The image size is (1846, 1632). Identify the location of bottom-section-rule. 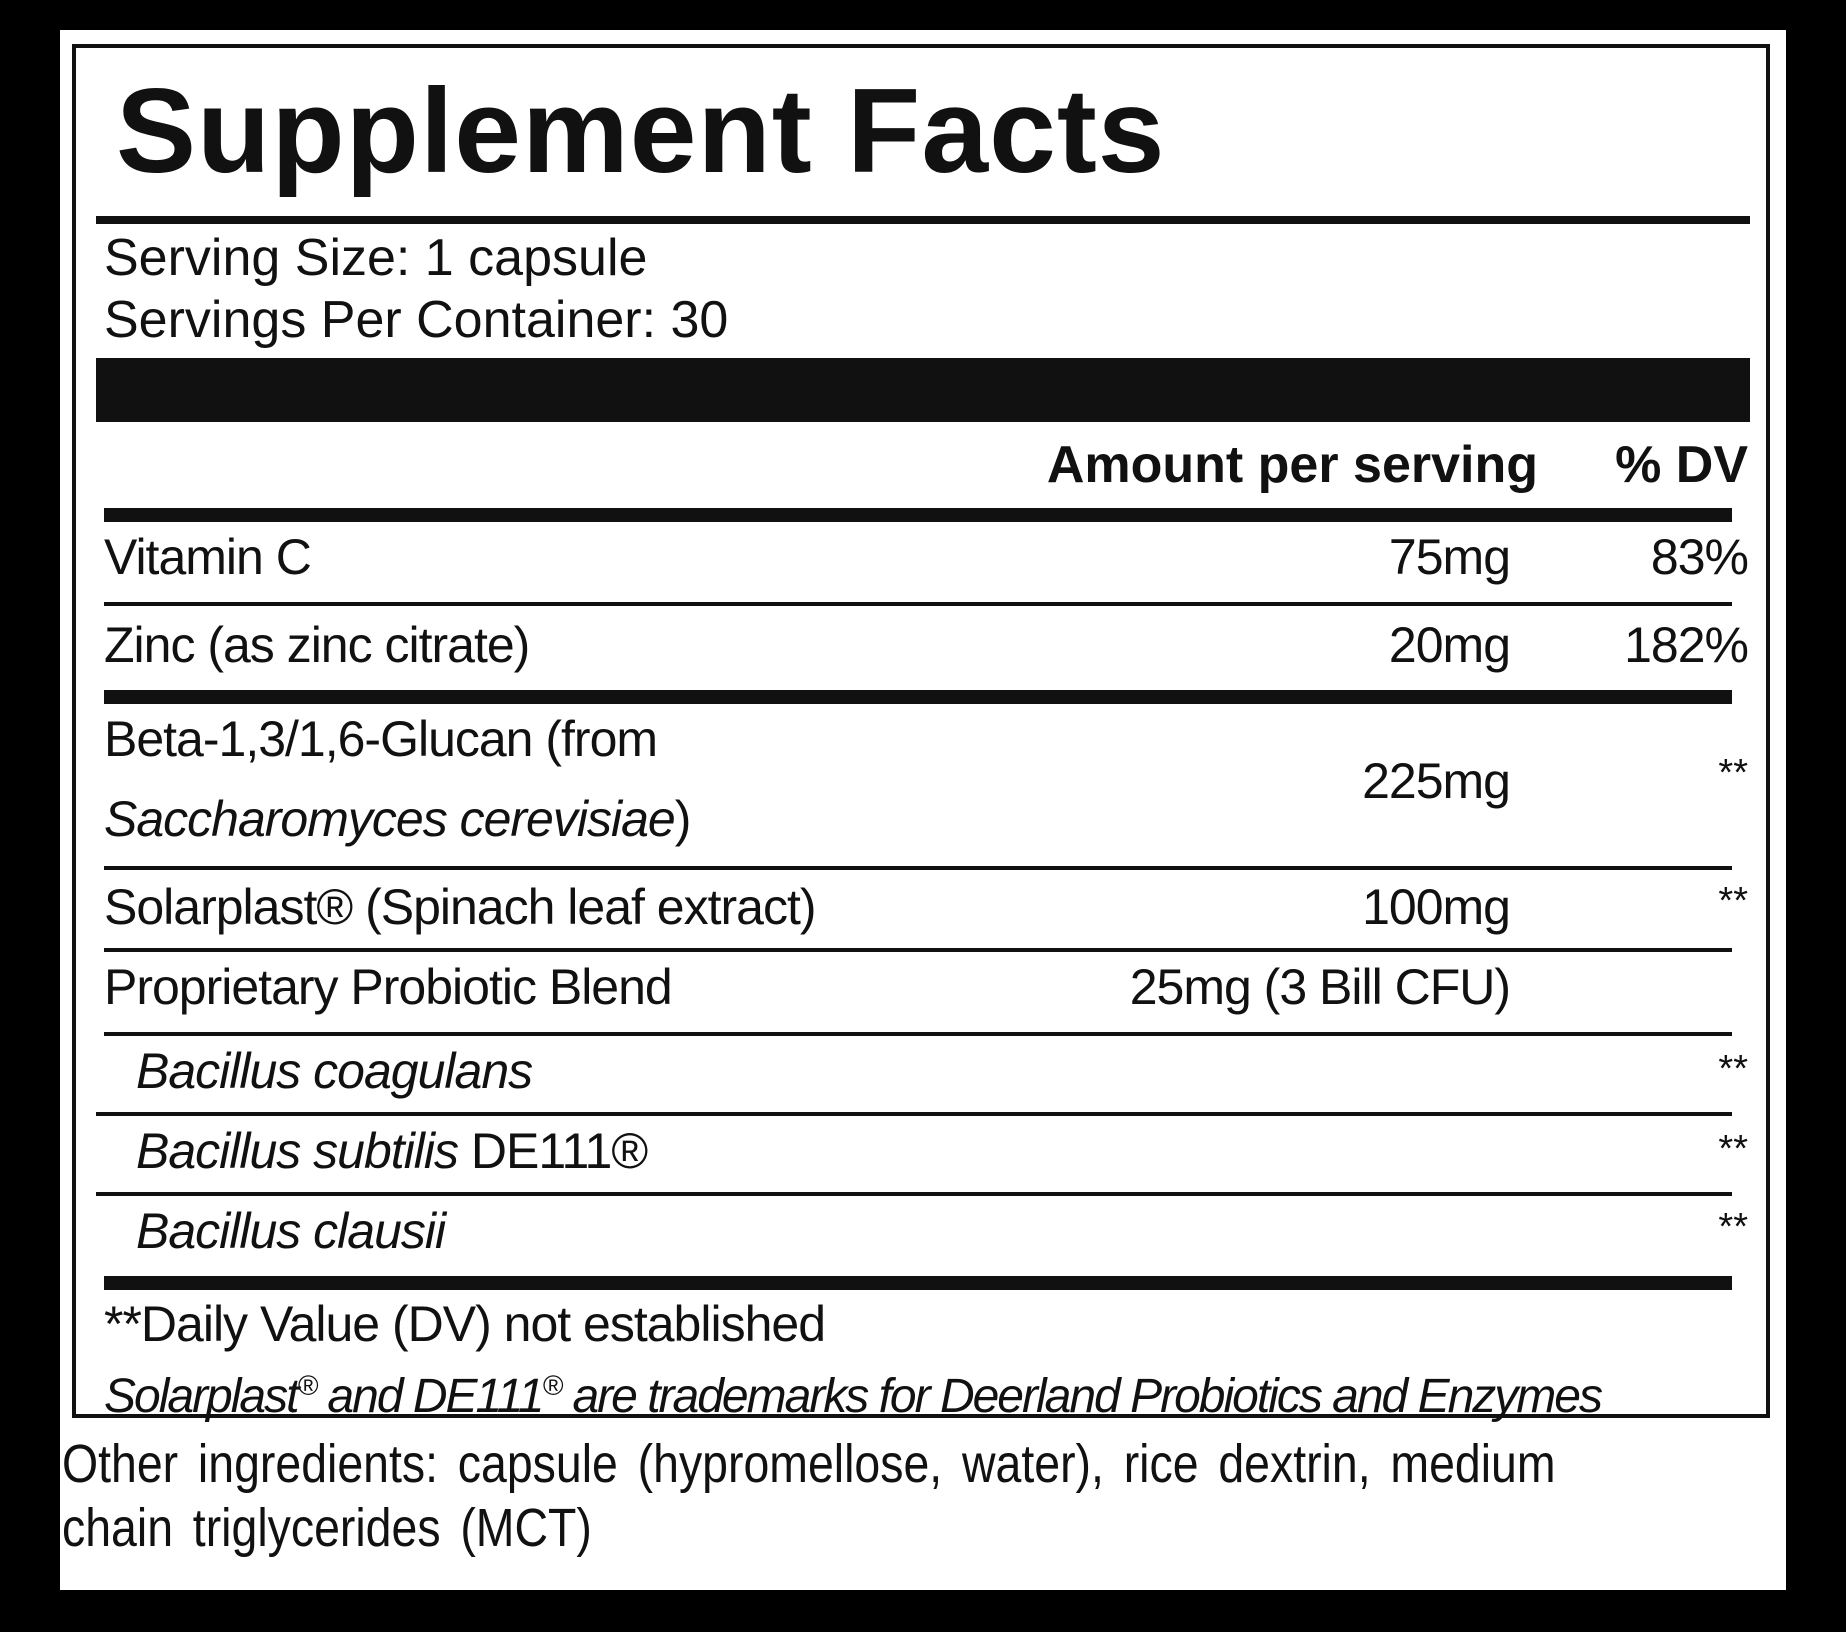
(918, 1283).